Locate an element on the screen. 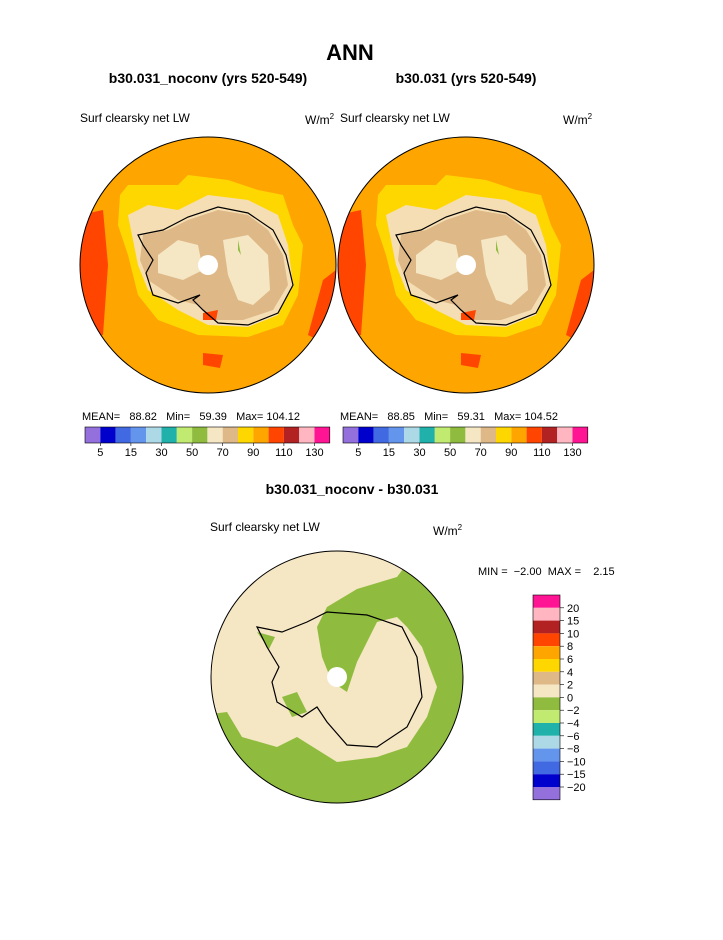 The width and height of the screenshot is (723, 940). colorbar-label: −2 is located at coordinates (573, 711).